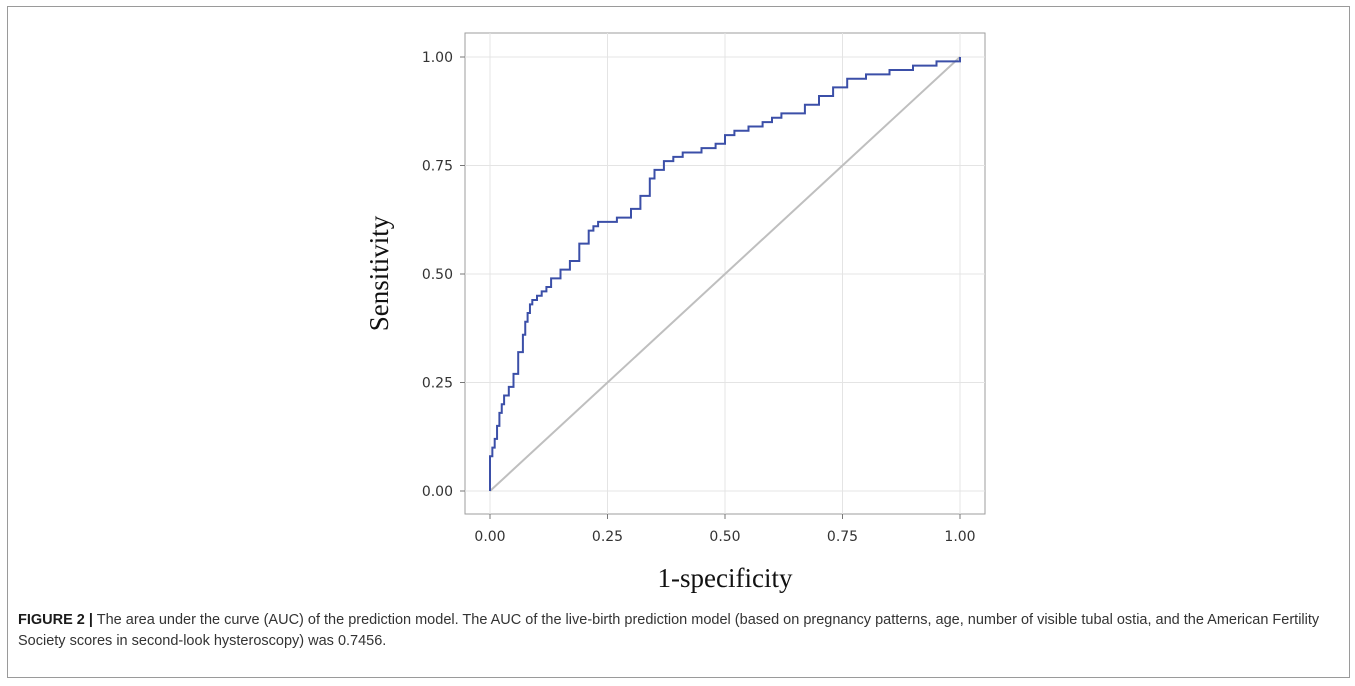 The height and width of the screenshot is (686, 1355). I want to click on y-tick-label: 0.50, so click(437, 275).